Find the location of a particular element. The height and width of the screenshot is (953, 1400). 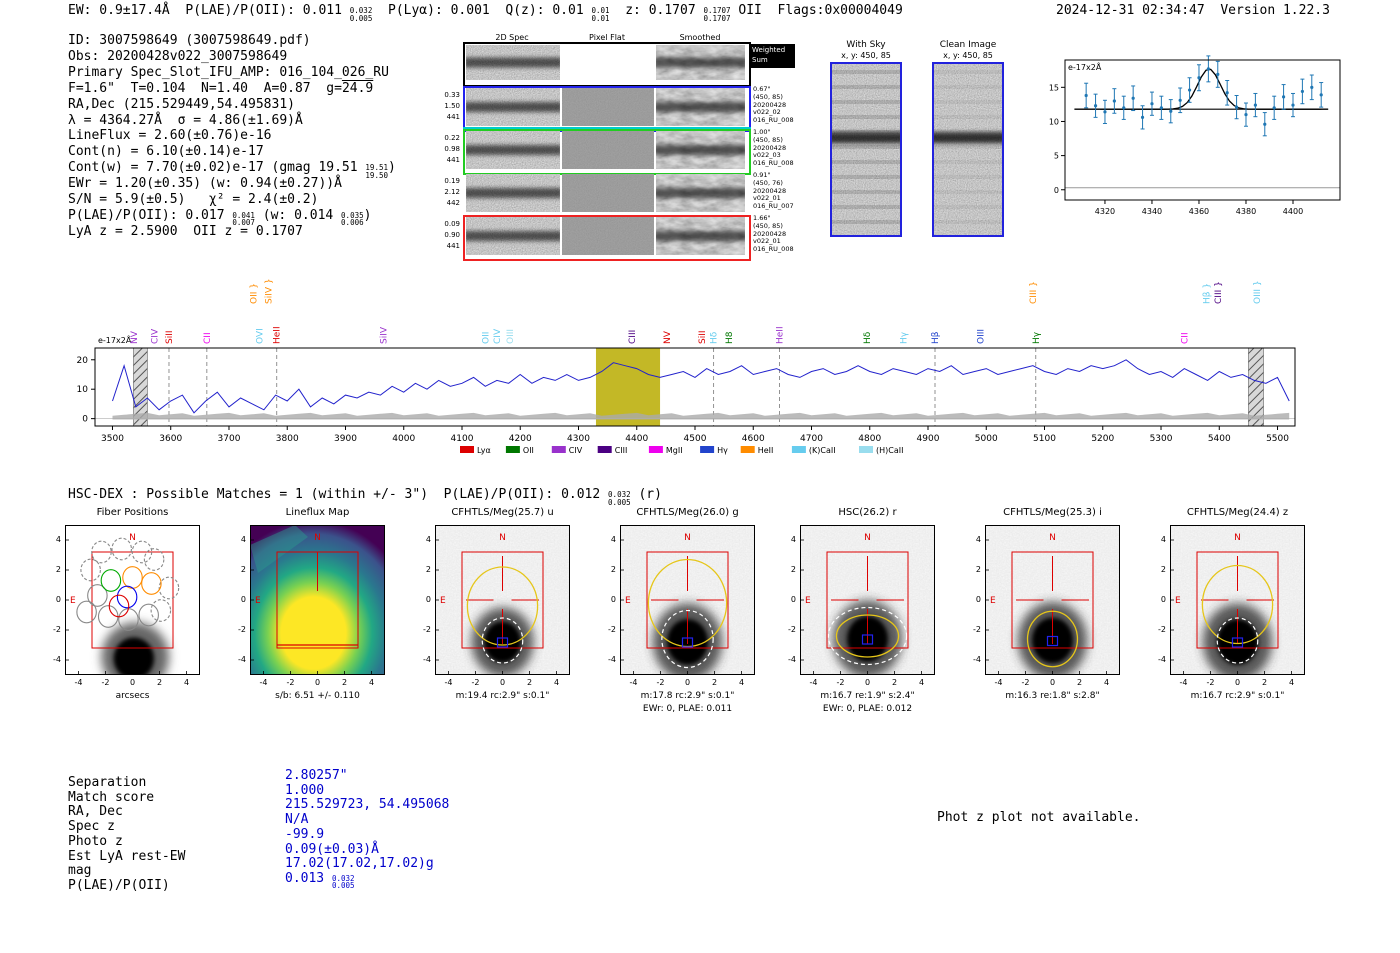

cutout-title: Fiber Positions is located at coordinates (132, 512).